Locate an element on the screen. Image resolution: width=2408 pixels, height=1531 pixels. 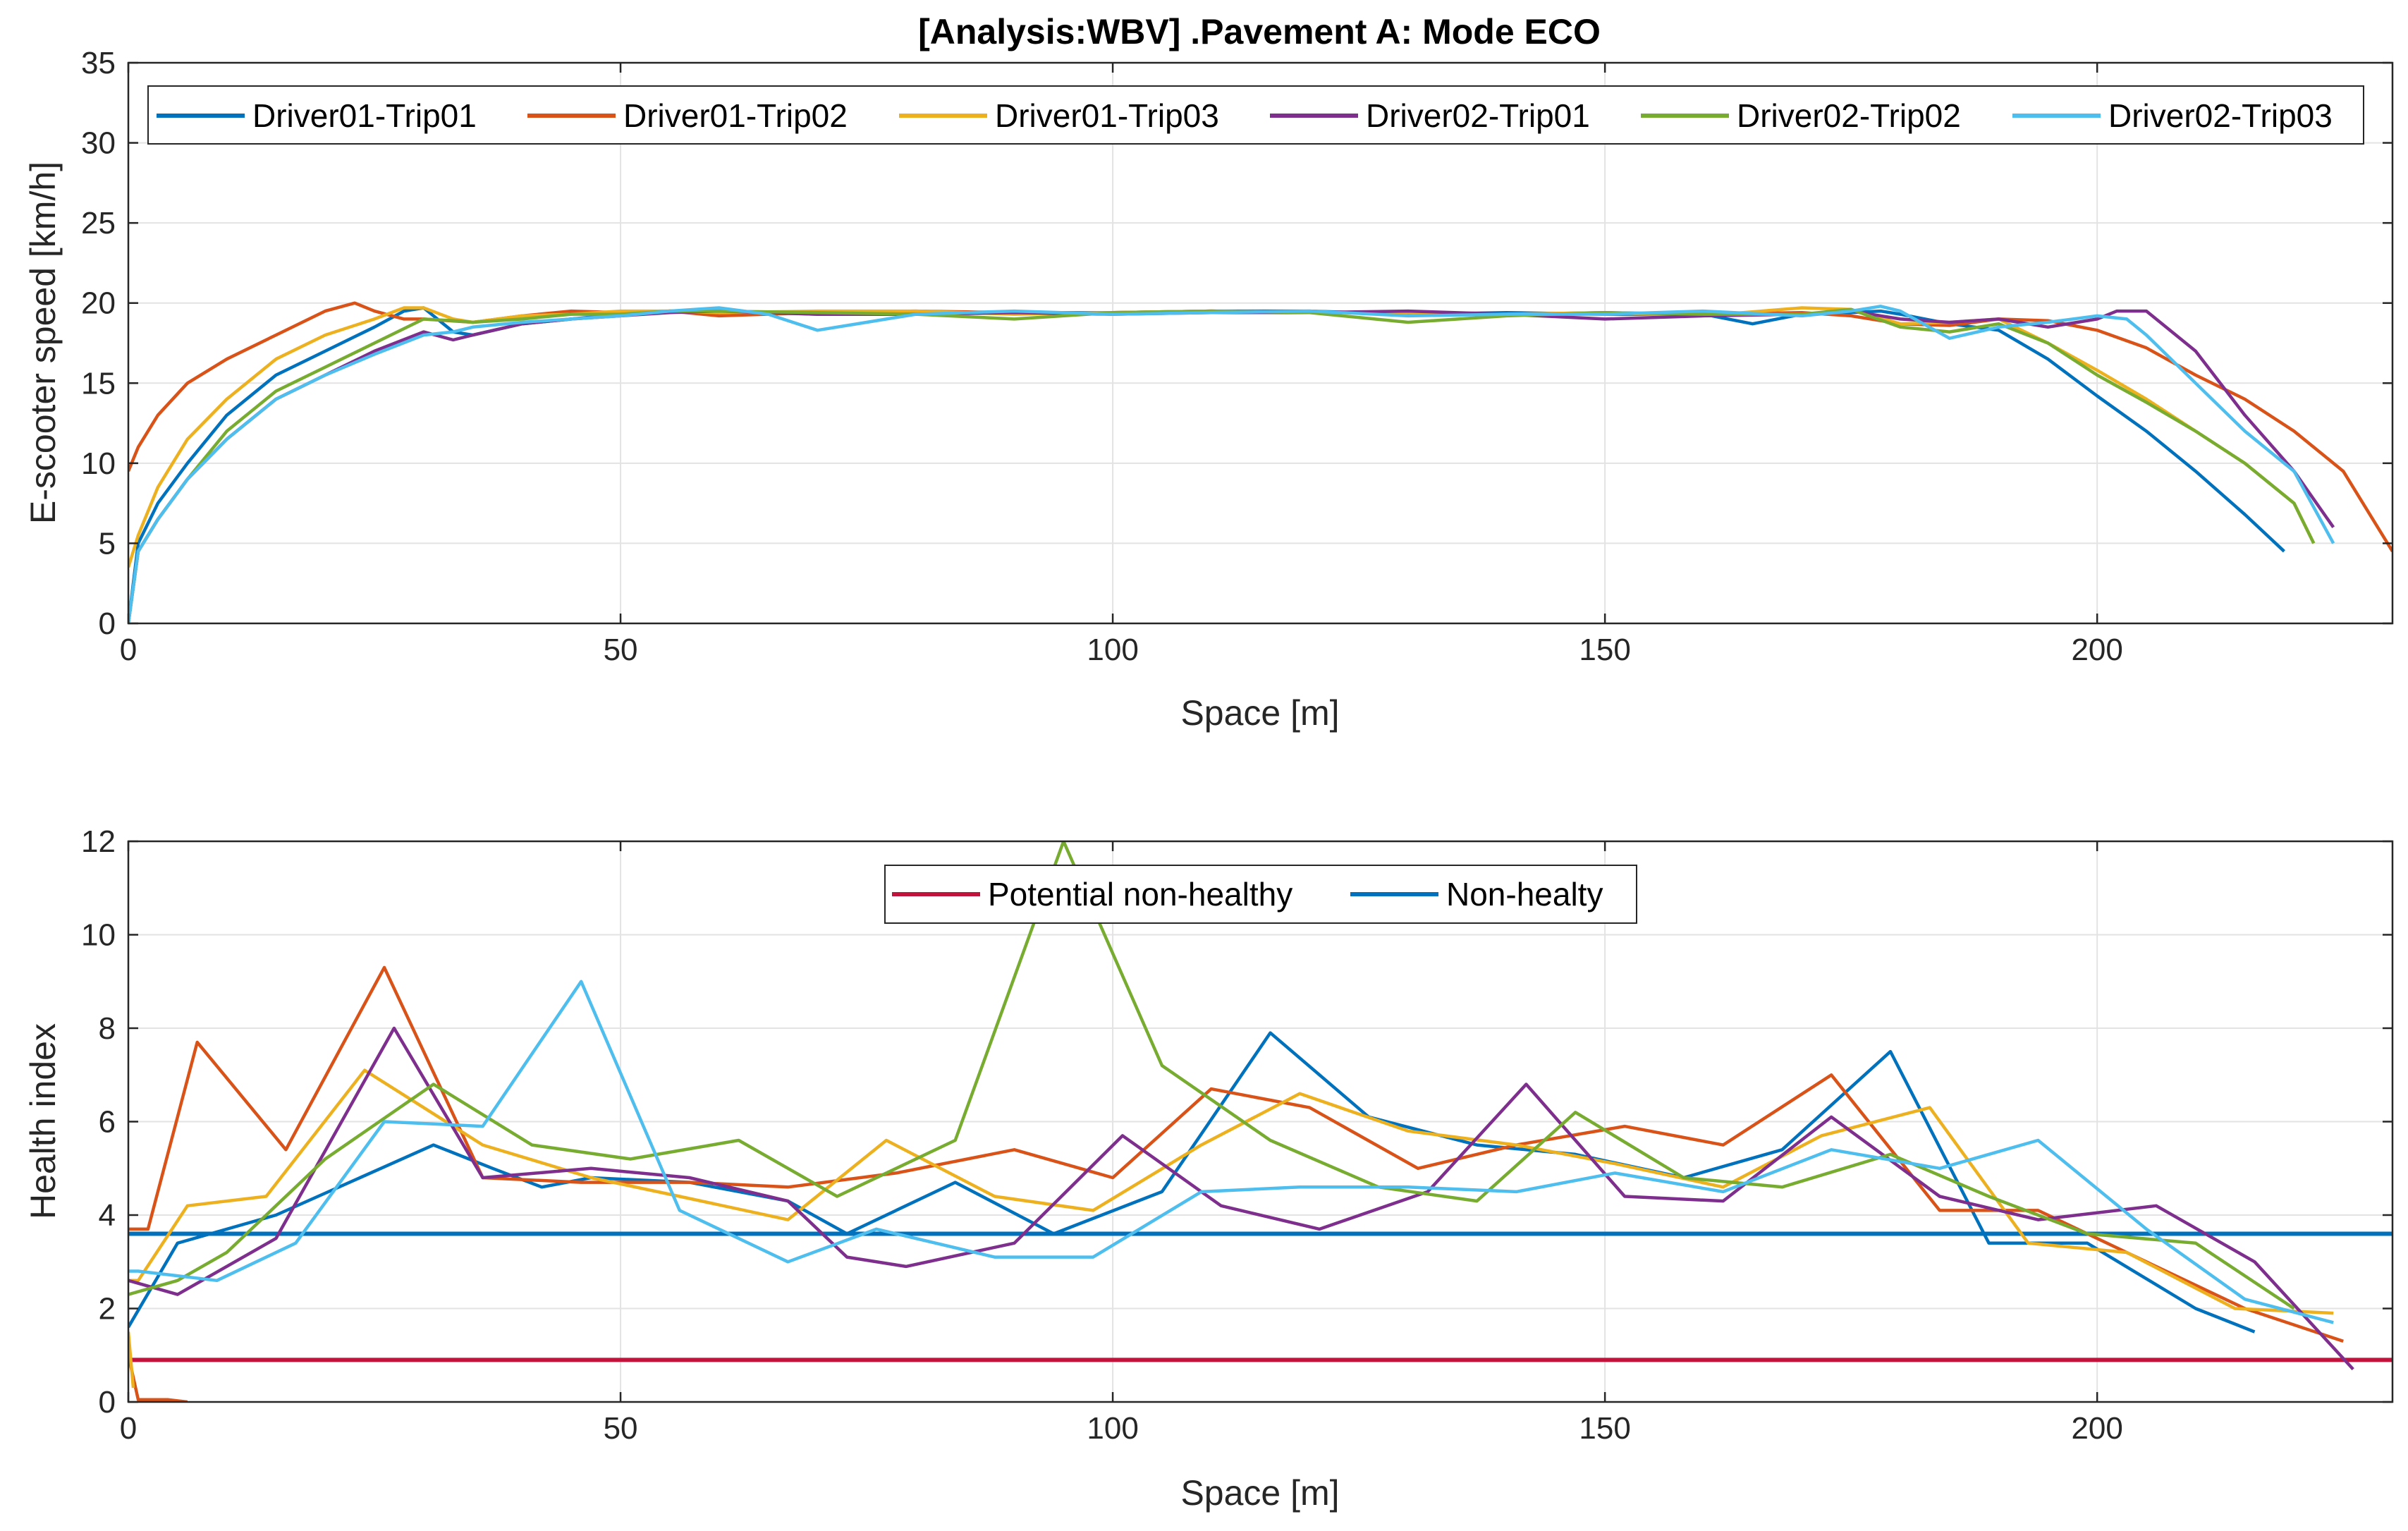
legend-label: Driver01-Trip02 is located at coordinates (735, 115).